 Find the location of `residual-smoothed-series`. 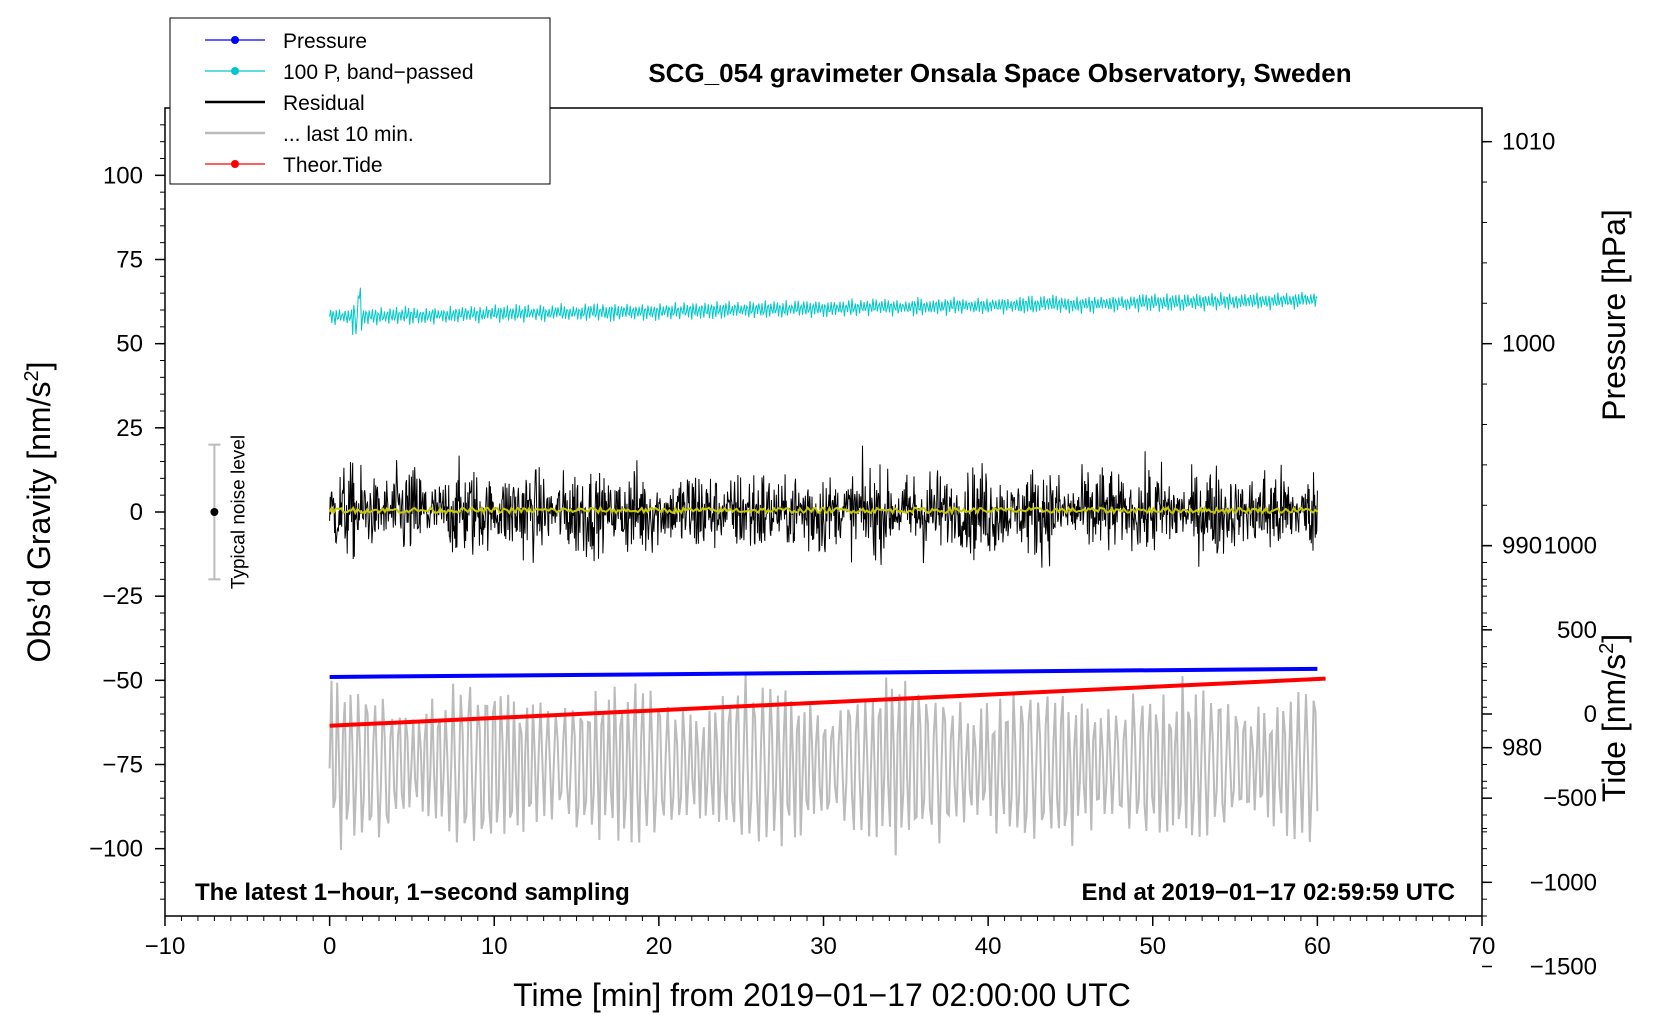

residual-smoothed-series is located at coordinates (823, 510).